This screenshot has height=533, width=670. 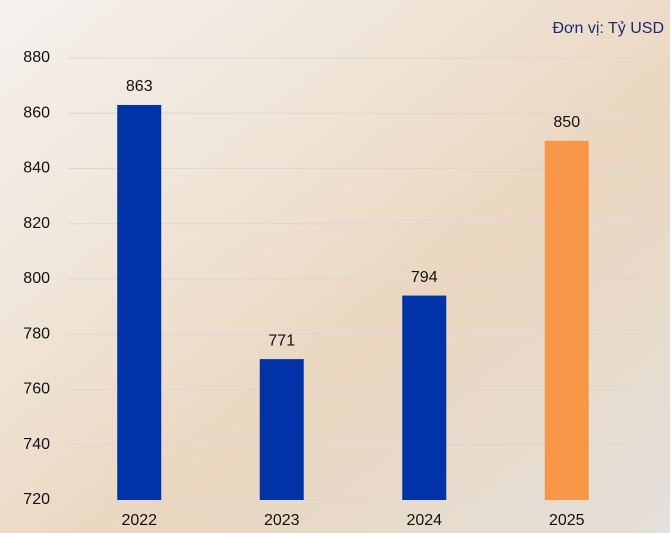 I want to click on y-tick-label: 720, so click(x=36, y=499).